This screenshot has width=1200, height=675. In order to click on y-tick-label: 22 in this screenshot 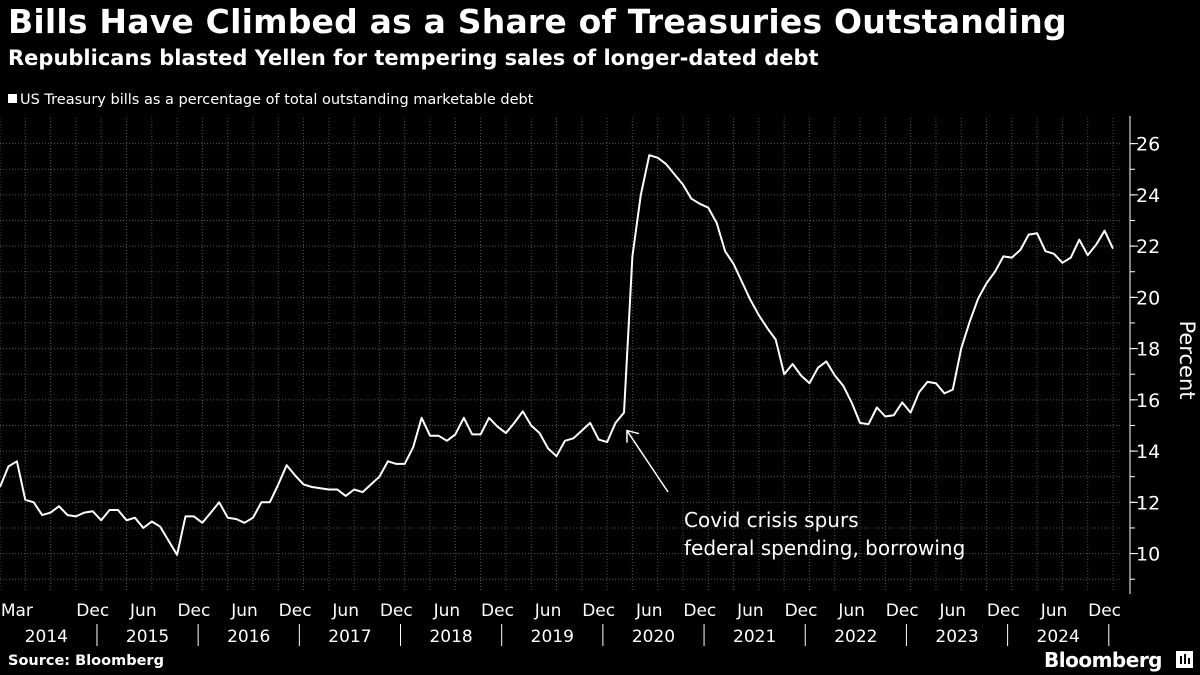, I will do `click(1148, 247)`.